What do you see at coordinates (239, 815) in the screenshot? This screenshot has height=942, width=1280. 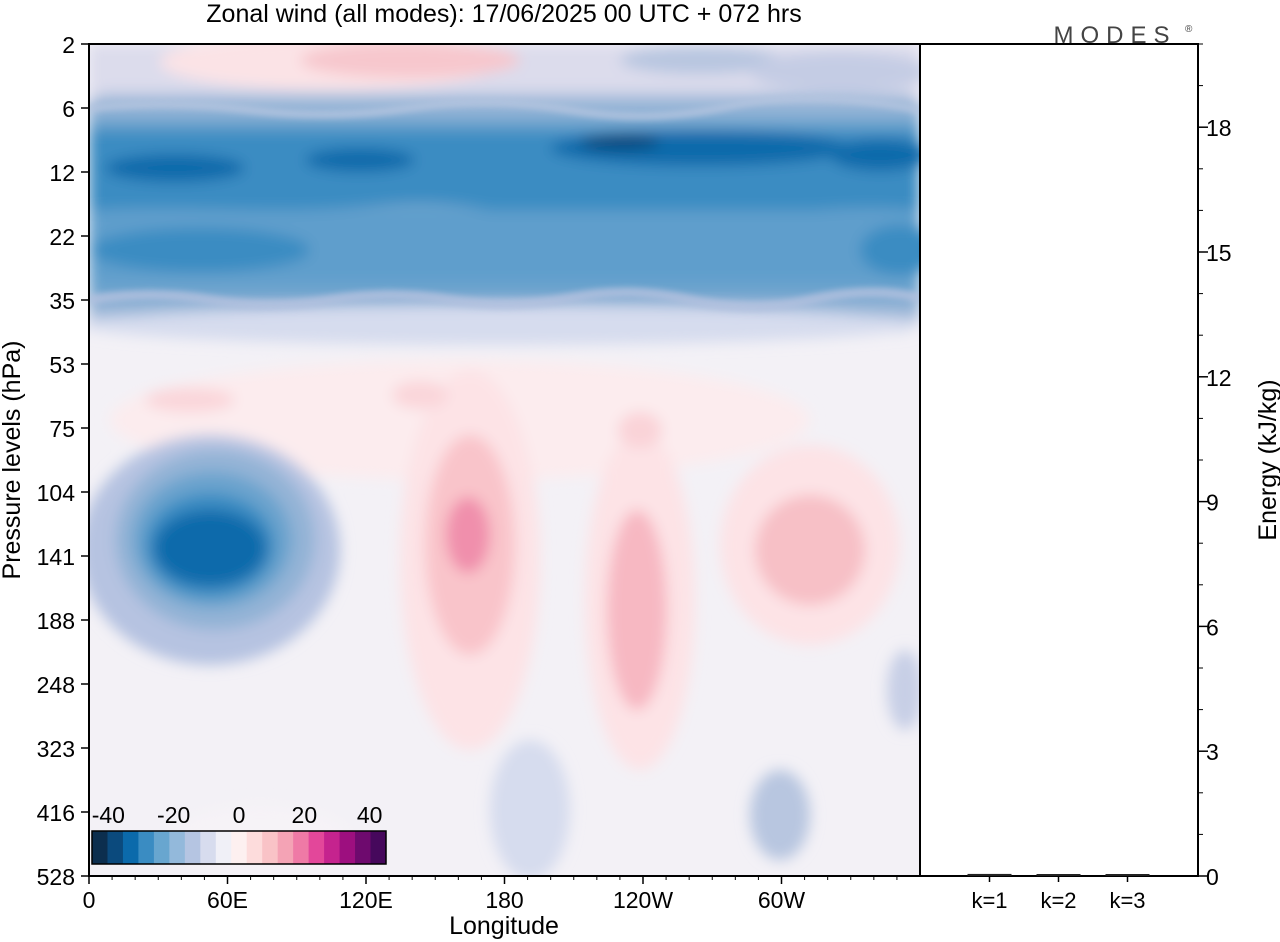 I see `colorbar-label: 0` at bounding box center [239, 815].